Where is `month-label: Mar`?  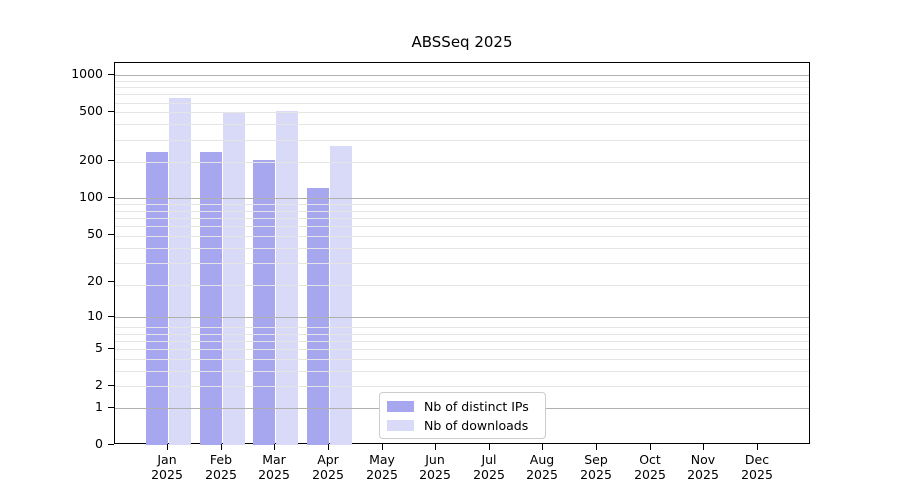 month-label: Mar is located at coordinates (274, 459).